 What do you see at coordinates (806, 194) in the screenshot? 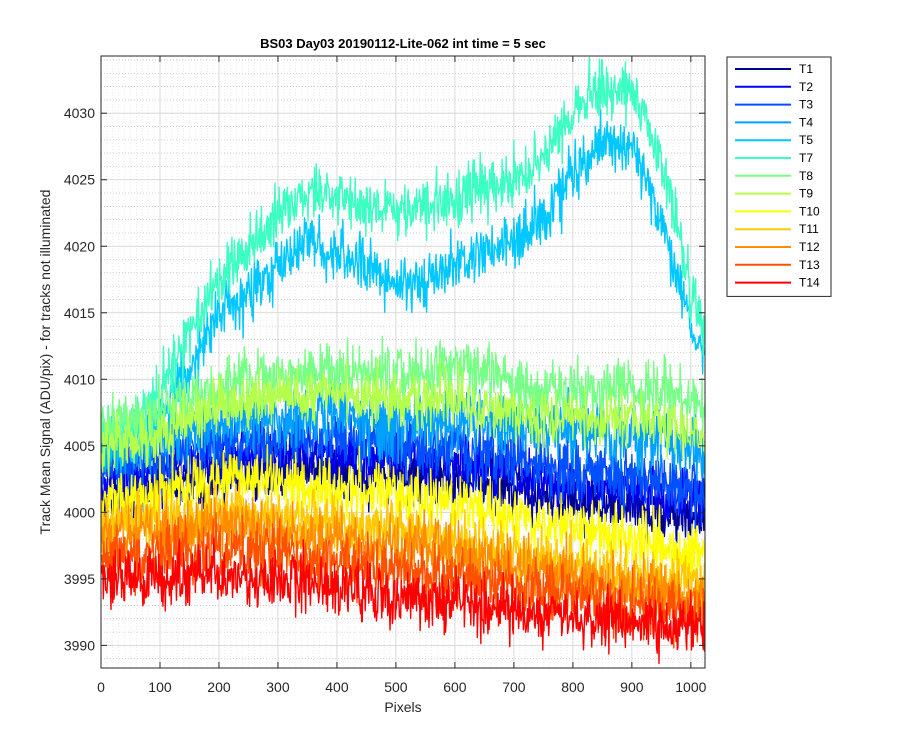
I see `legend-label-t9: T9` at bounding box center [806, 194].